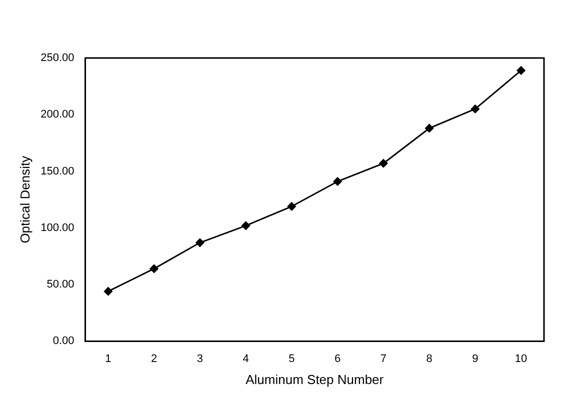 The image size is (576, 404). Describe the element at coordinates (57, 58) in the screenshot. I see `y-tick-label: 250.00` at that location.